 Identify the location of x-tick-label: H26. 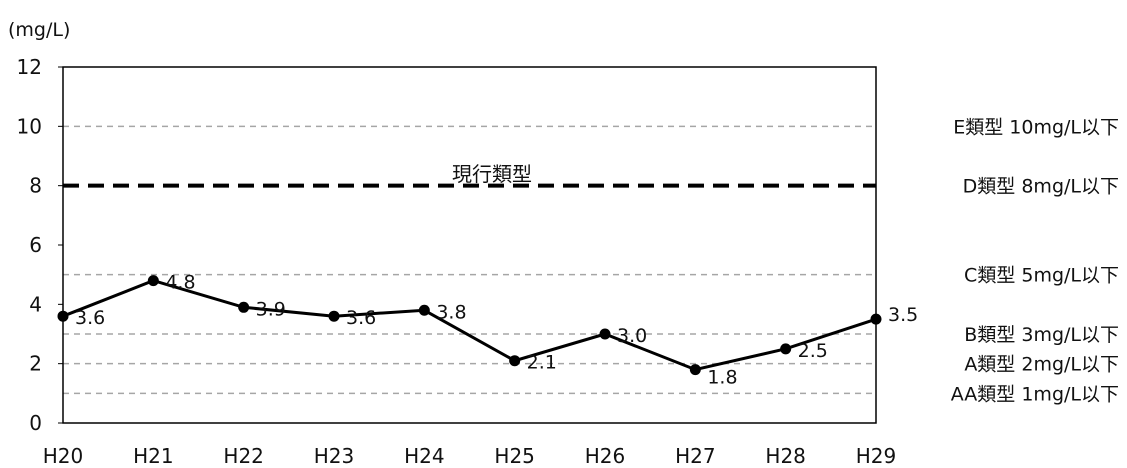
(605, 456).